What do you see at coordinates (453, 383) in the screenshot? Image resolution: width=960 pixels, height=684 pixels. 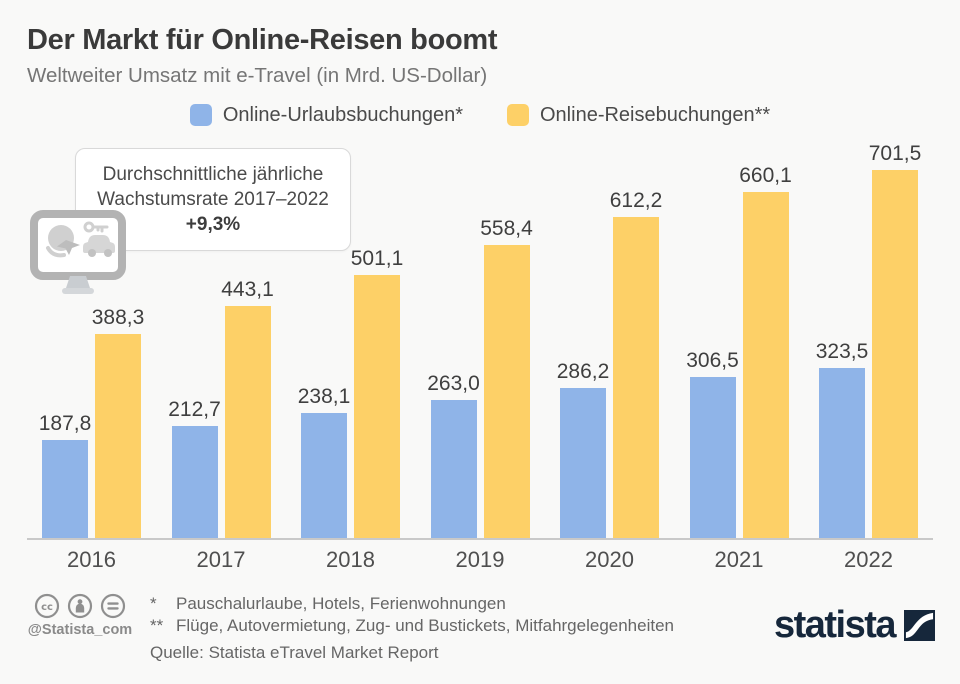 I see `bar-value-label: 263,0` at bounding box center [453, 383].